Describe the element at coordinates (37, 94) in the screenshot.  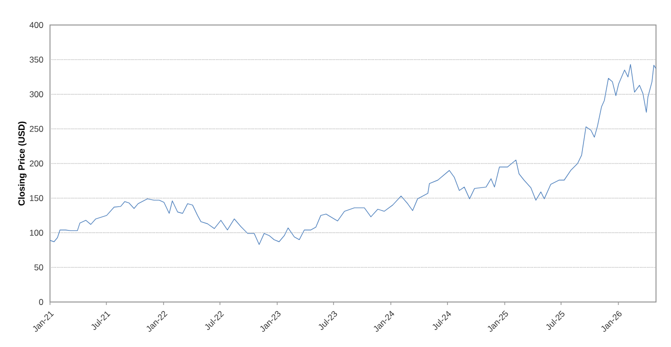
I see `y-tick-label: 300` at that location.